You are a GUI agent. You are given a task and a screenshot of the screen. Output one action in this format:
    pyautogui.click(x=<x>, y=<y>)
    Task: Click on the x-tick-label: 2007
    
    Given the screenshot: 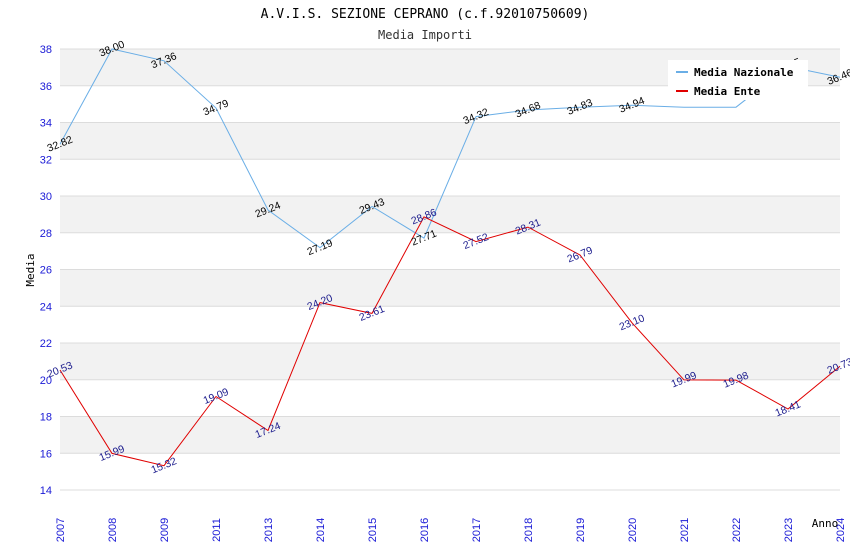 What is the action you would take?
    pyautogui.click(x=61, y=530)
    